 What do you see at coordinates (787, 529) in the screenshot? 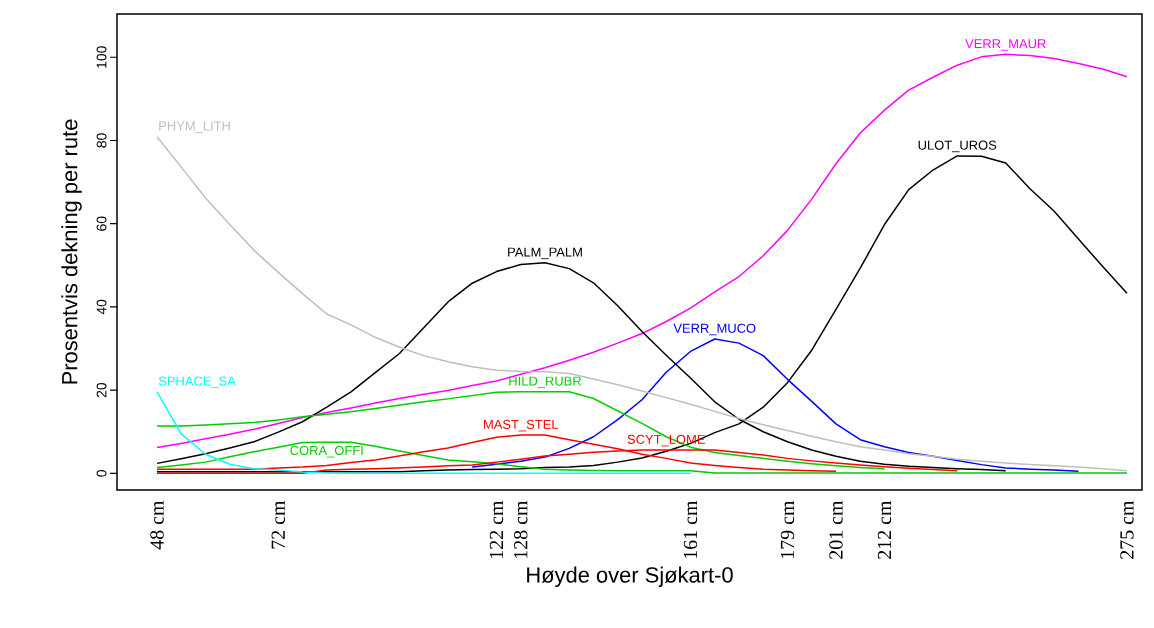
I see `x-tick-label: 179 cm` at bounding box center [787, 529].